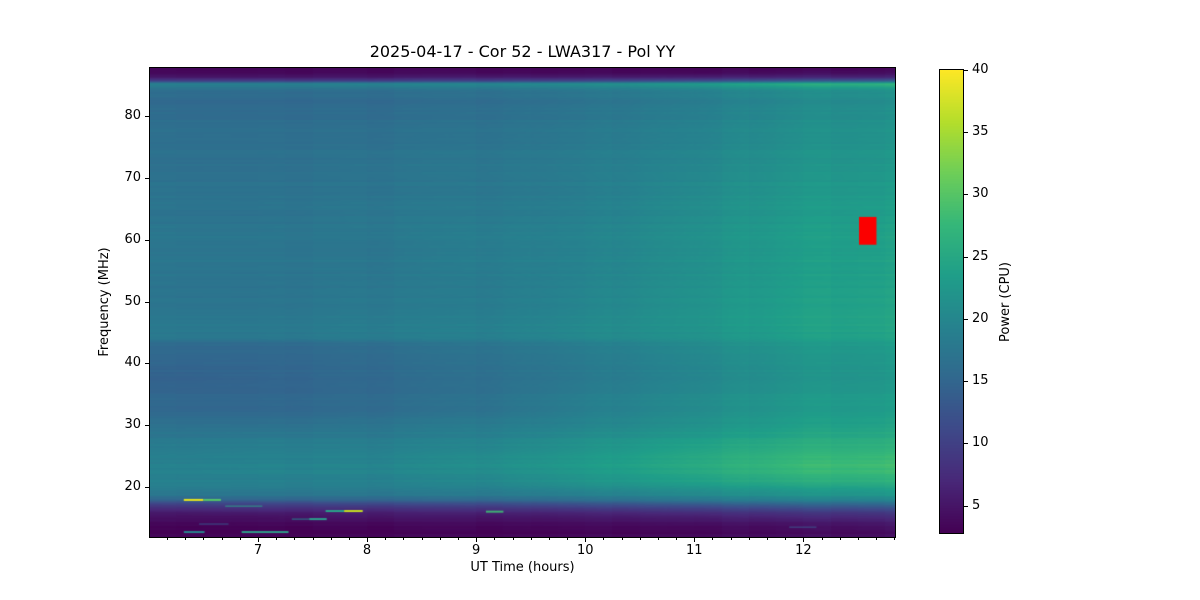 The image size is (1200, 600). Describe the element at coordinates (980, 381) in the screenshot. I see `colorbar-tick-label: 15` at that location.